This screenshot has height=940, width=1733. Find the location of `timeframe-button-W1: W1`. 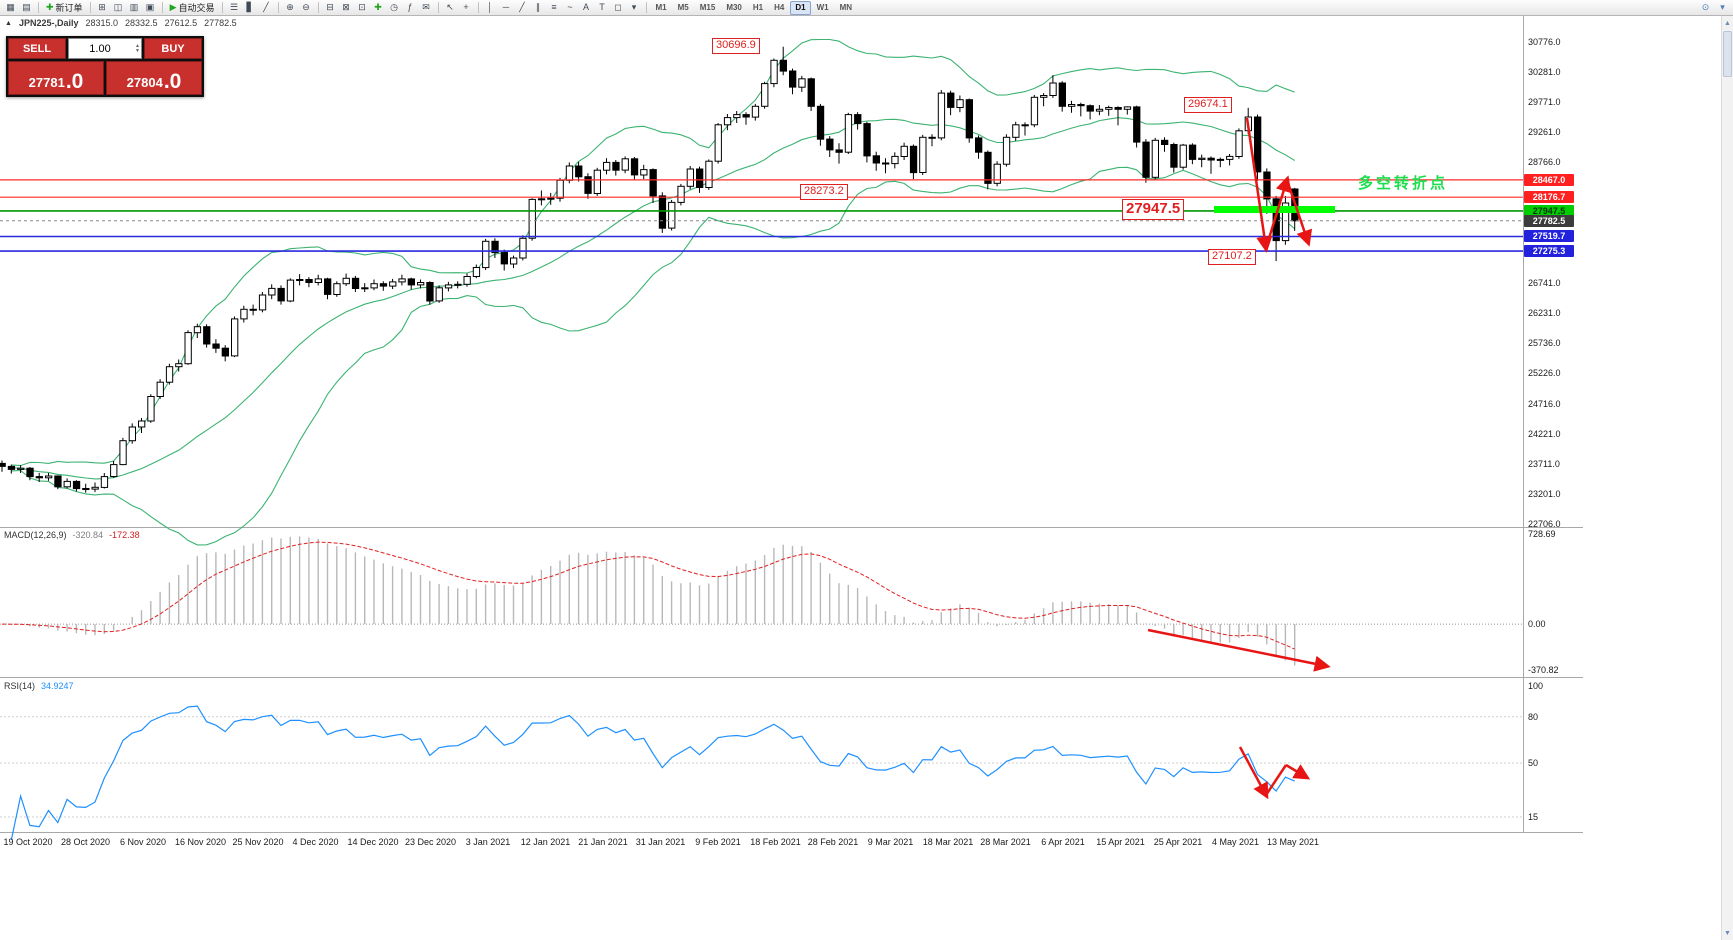

timeframe-button-W1: W1 is located at coordinates (822, 7).